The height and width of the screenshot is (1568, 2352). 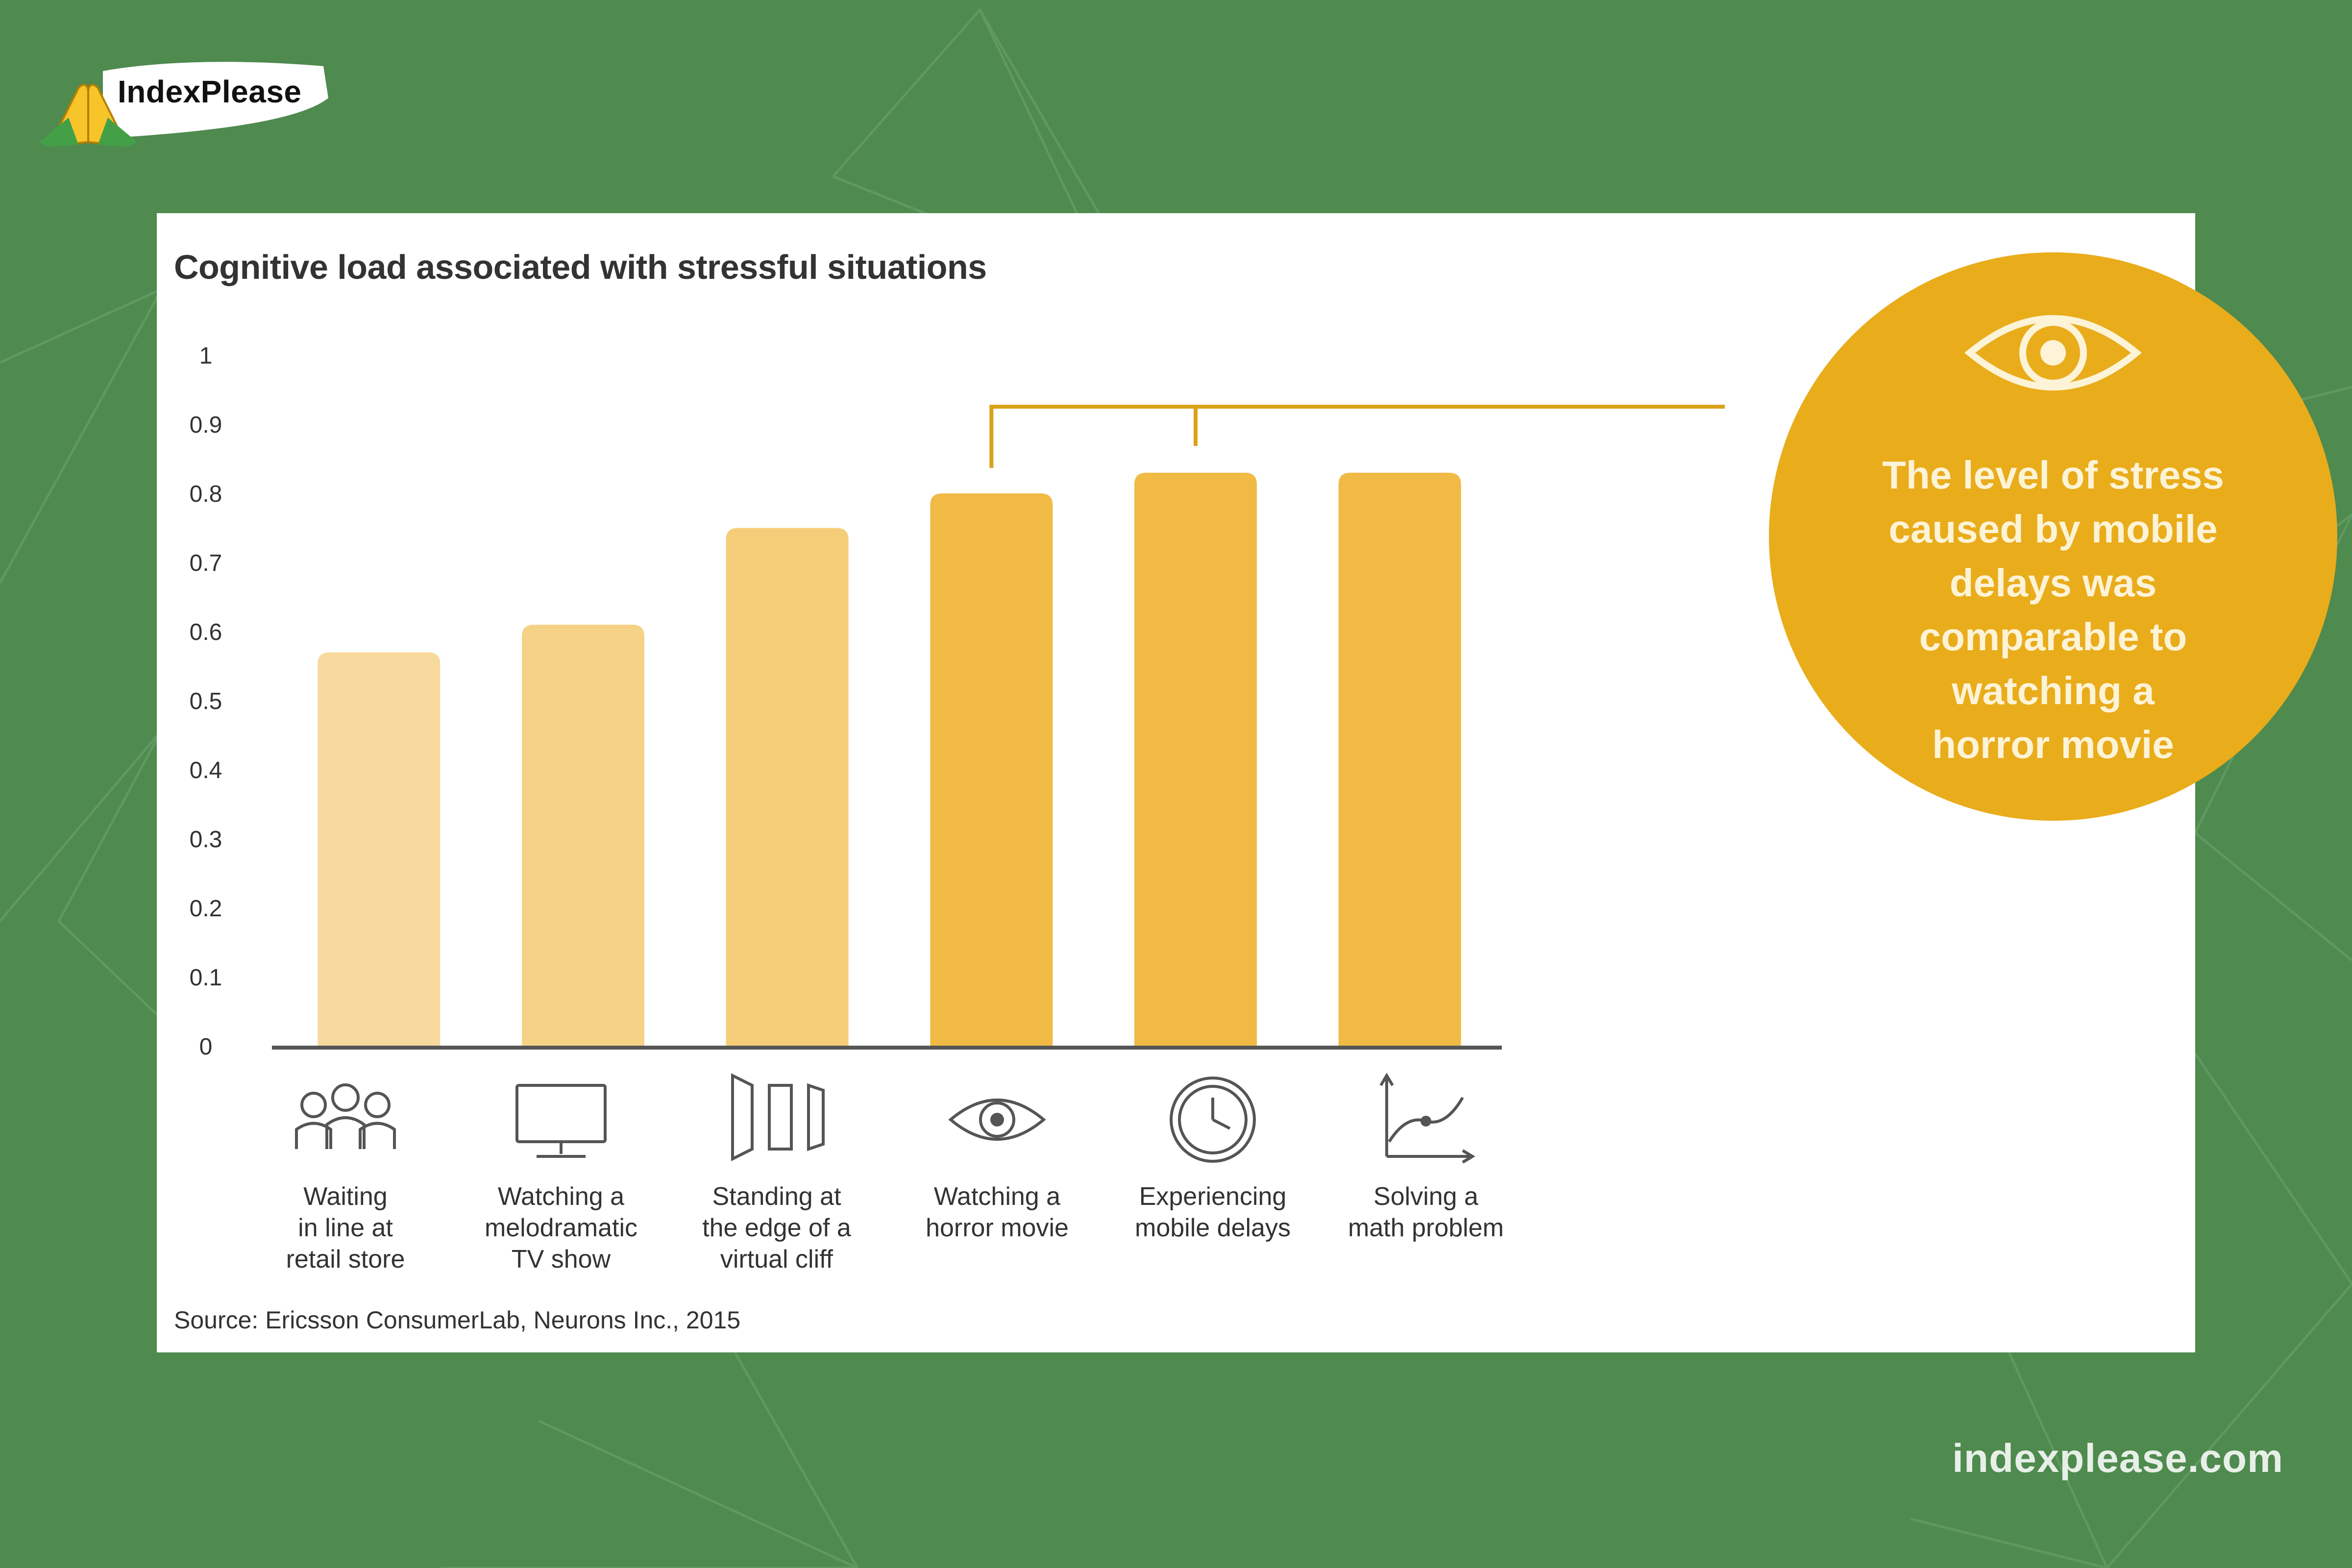 I want to click on category-label: Watching a melodramatic TV show, so click(x=561, y=1228).